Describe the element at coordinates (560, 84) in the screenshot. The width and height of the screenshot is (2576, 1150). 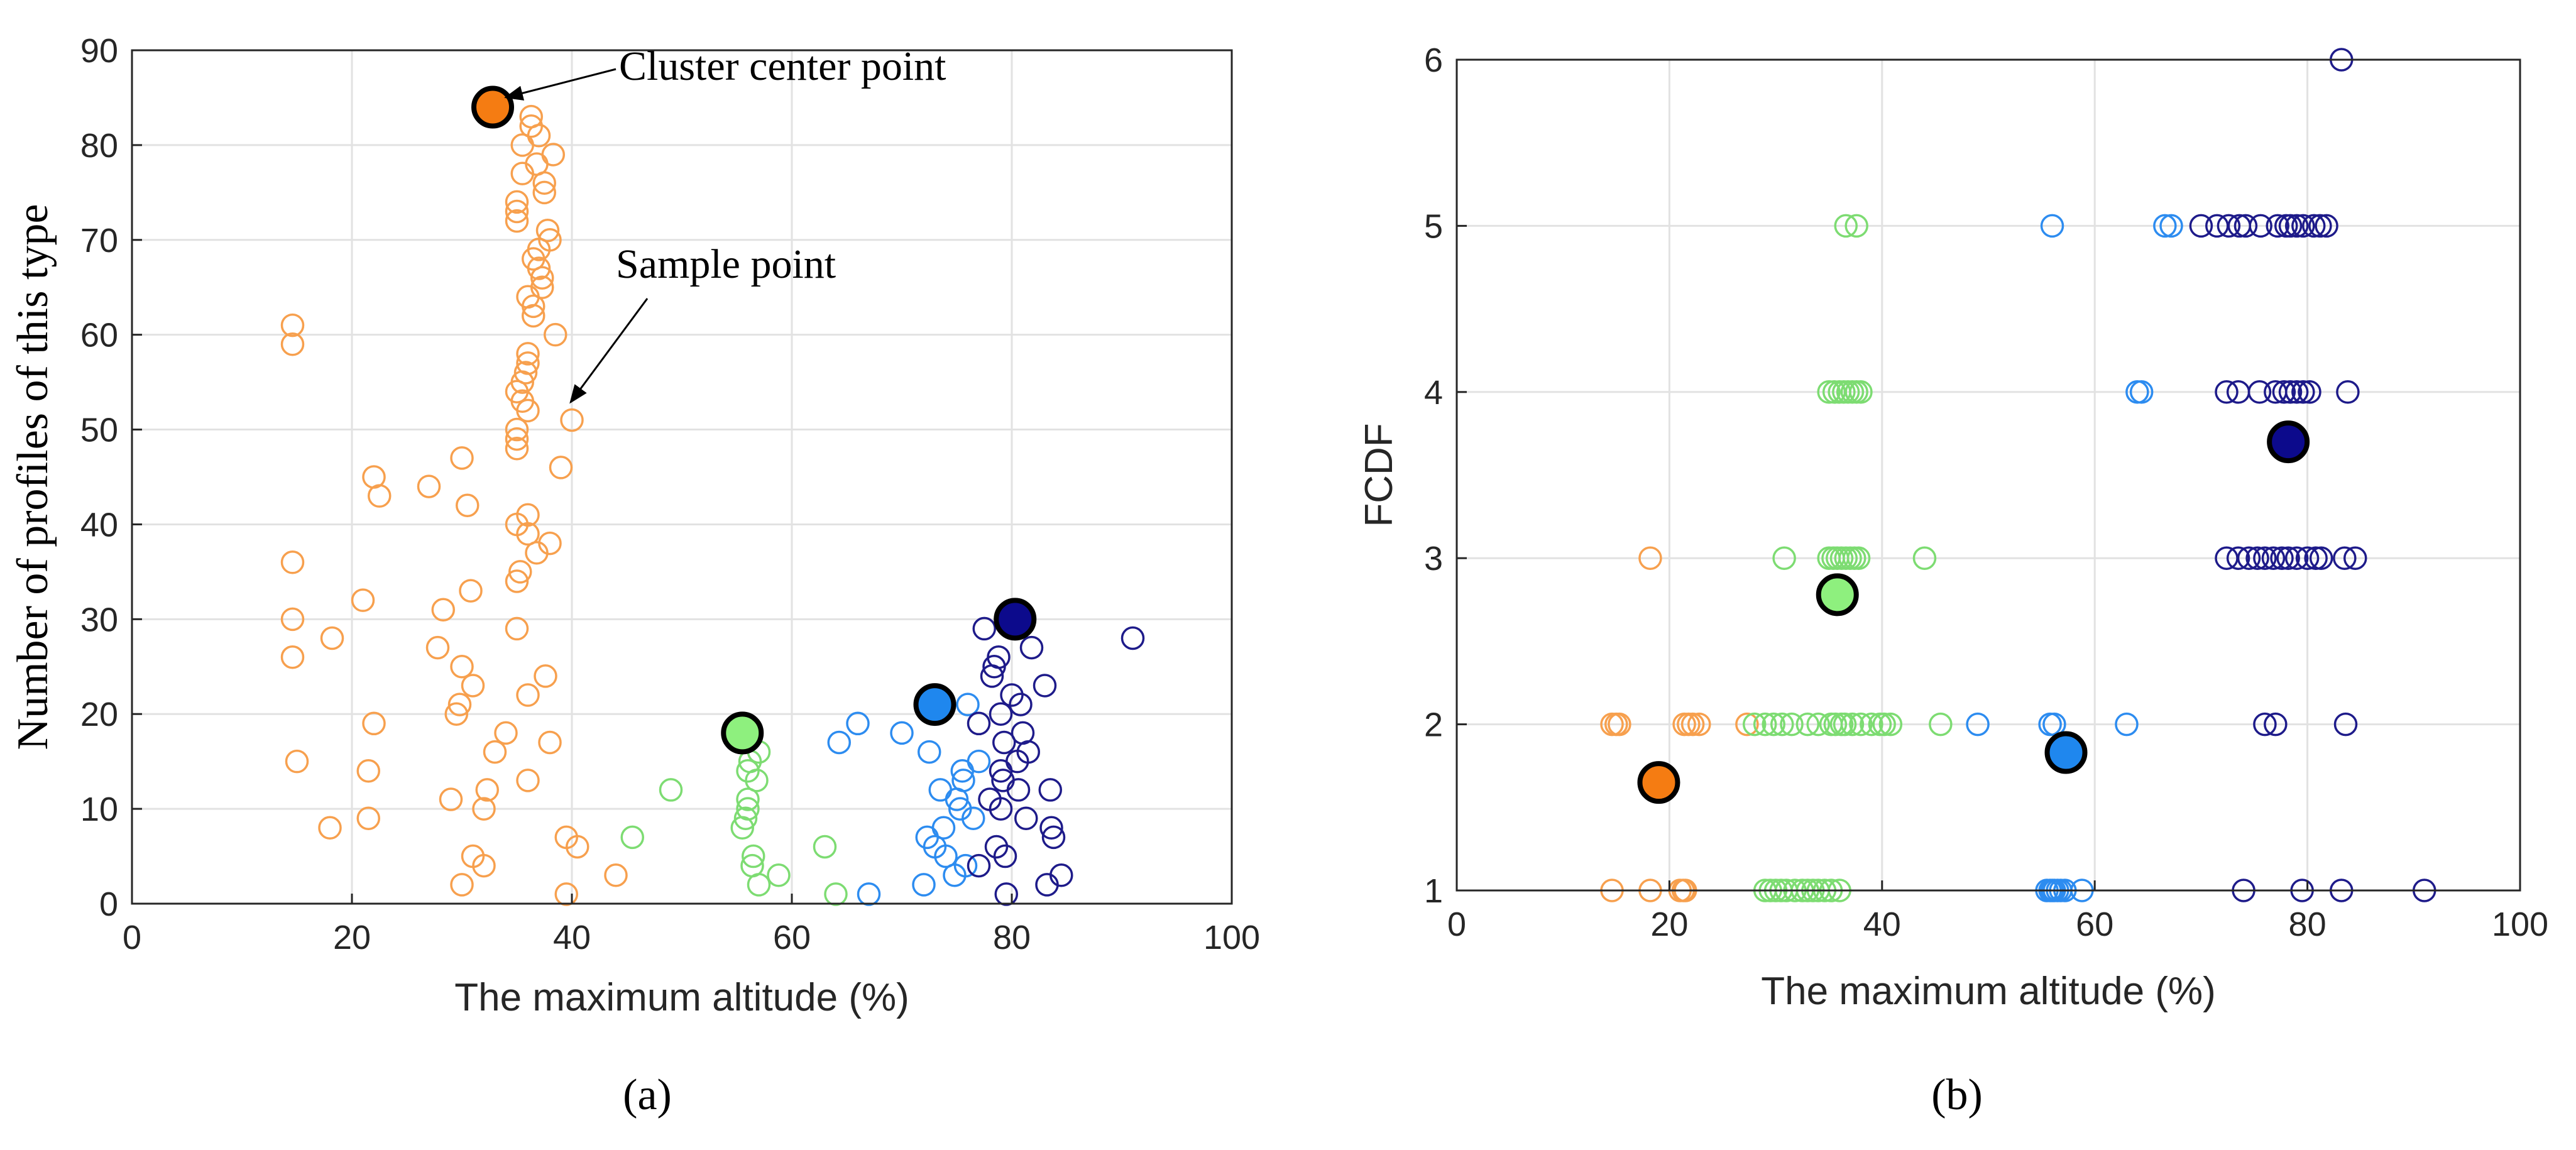
I see `annotation-cluster-center-arrow` at that location.